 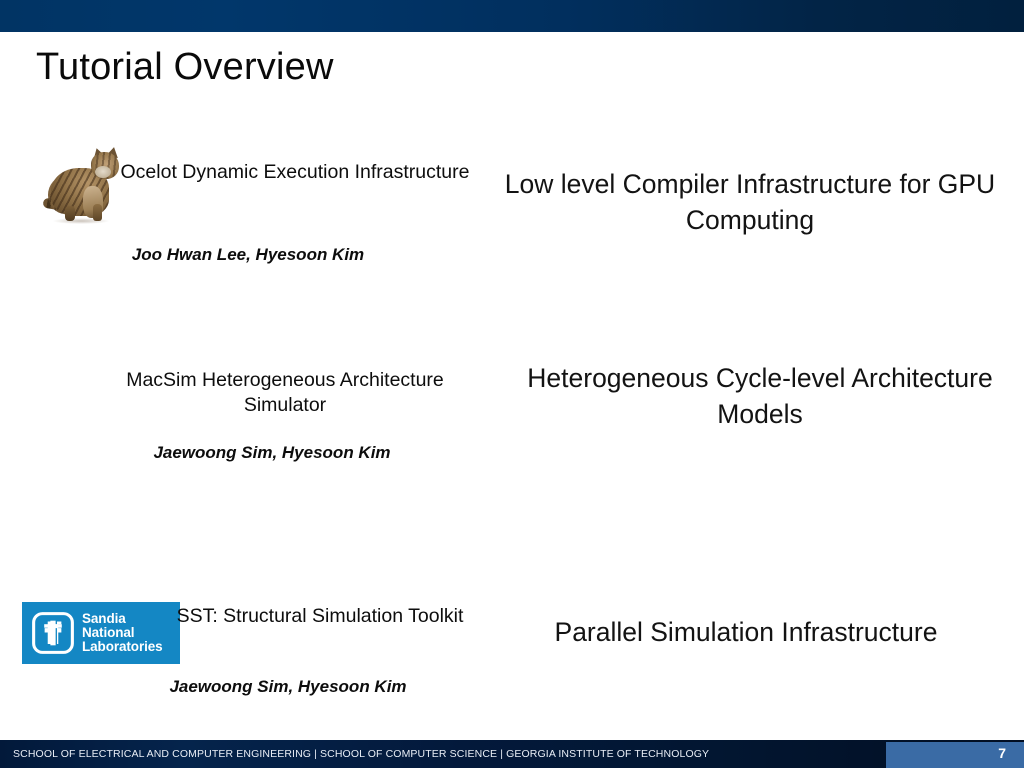 I want to click on project-title: Ocelot Dynamic Execution Infrastructure, so click(x=295, y=172).